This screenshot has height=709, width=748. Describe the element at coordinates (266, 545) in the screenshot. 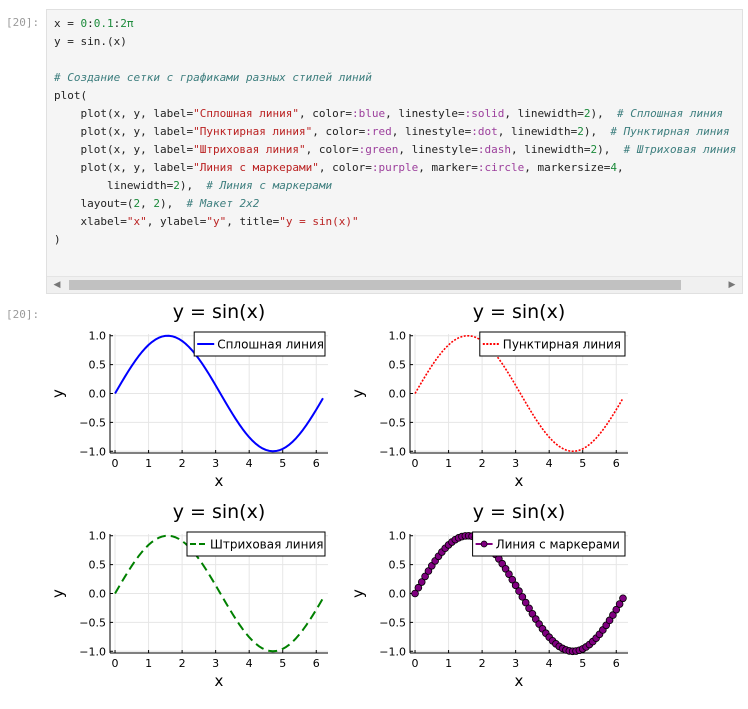

I see `legend-label: Штриховая линия` at that location.